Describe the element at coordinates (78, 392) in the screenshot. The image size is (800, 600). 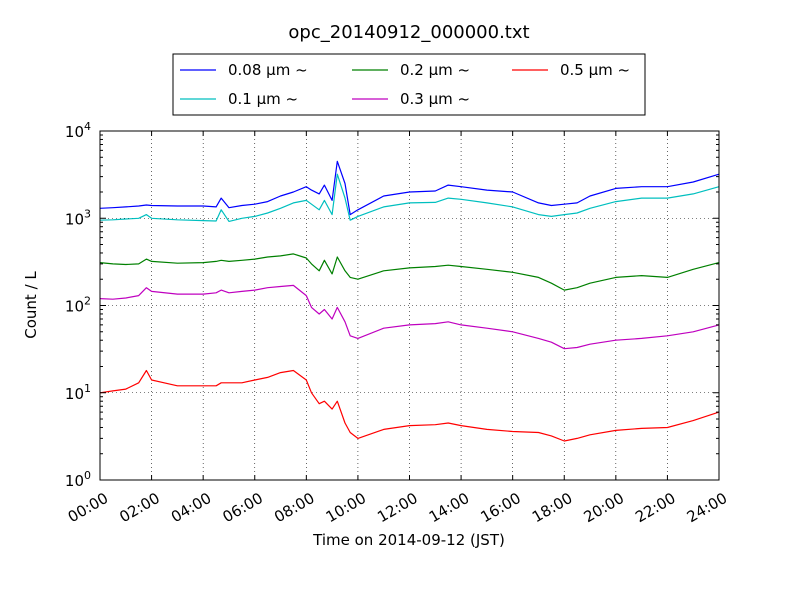
I see `y-tick-label: 10¹` at that location.